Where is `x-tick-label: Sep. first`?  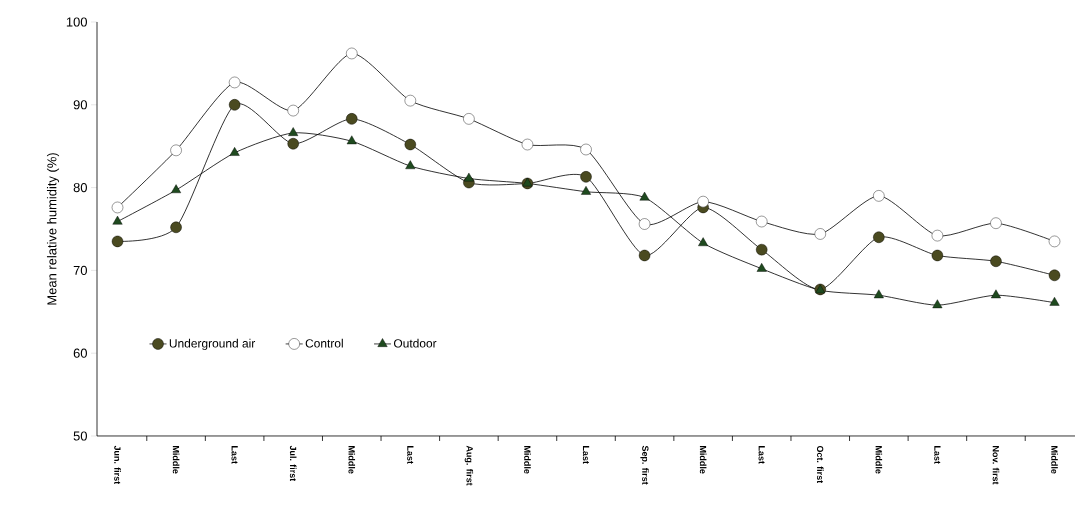 x-tick-label: Sep. first is located at coordinates (644, 465).